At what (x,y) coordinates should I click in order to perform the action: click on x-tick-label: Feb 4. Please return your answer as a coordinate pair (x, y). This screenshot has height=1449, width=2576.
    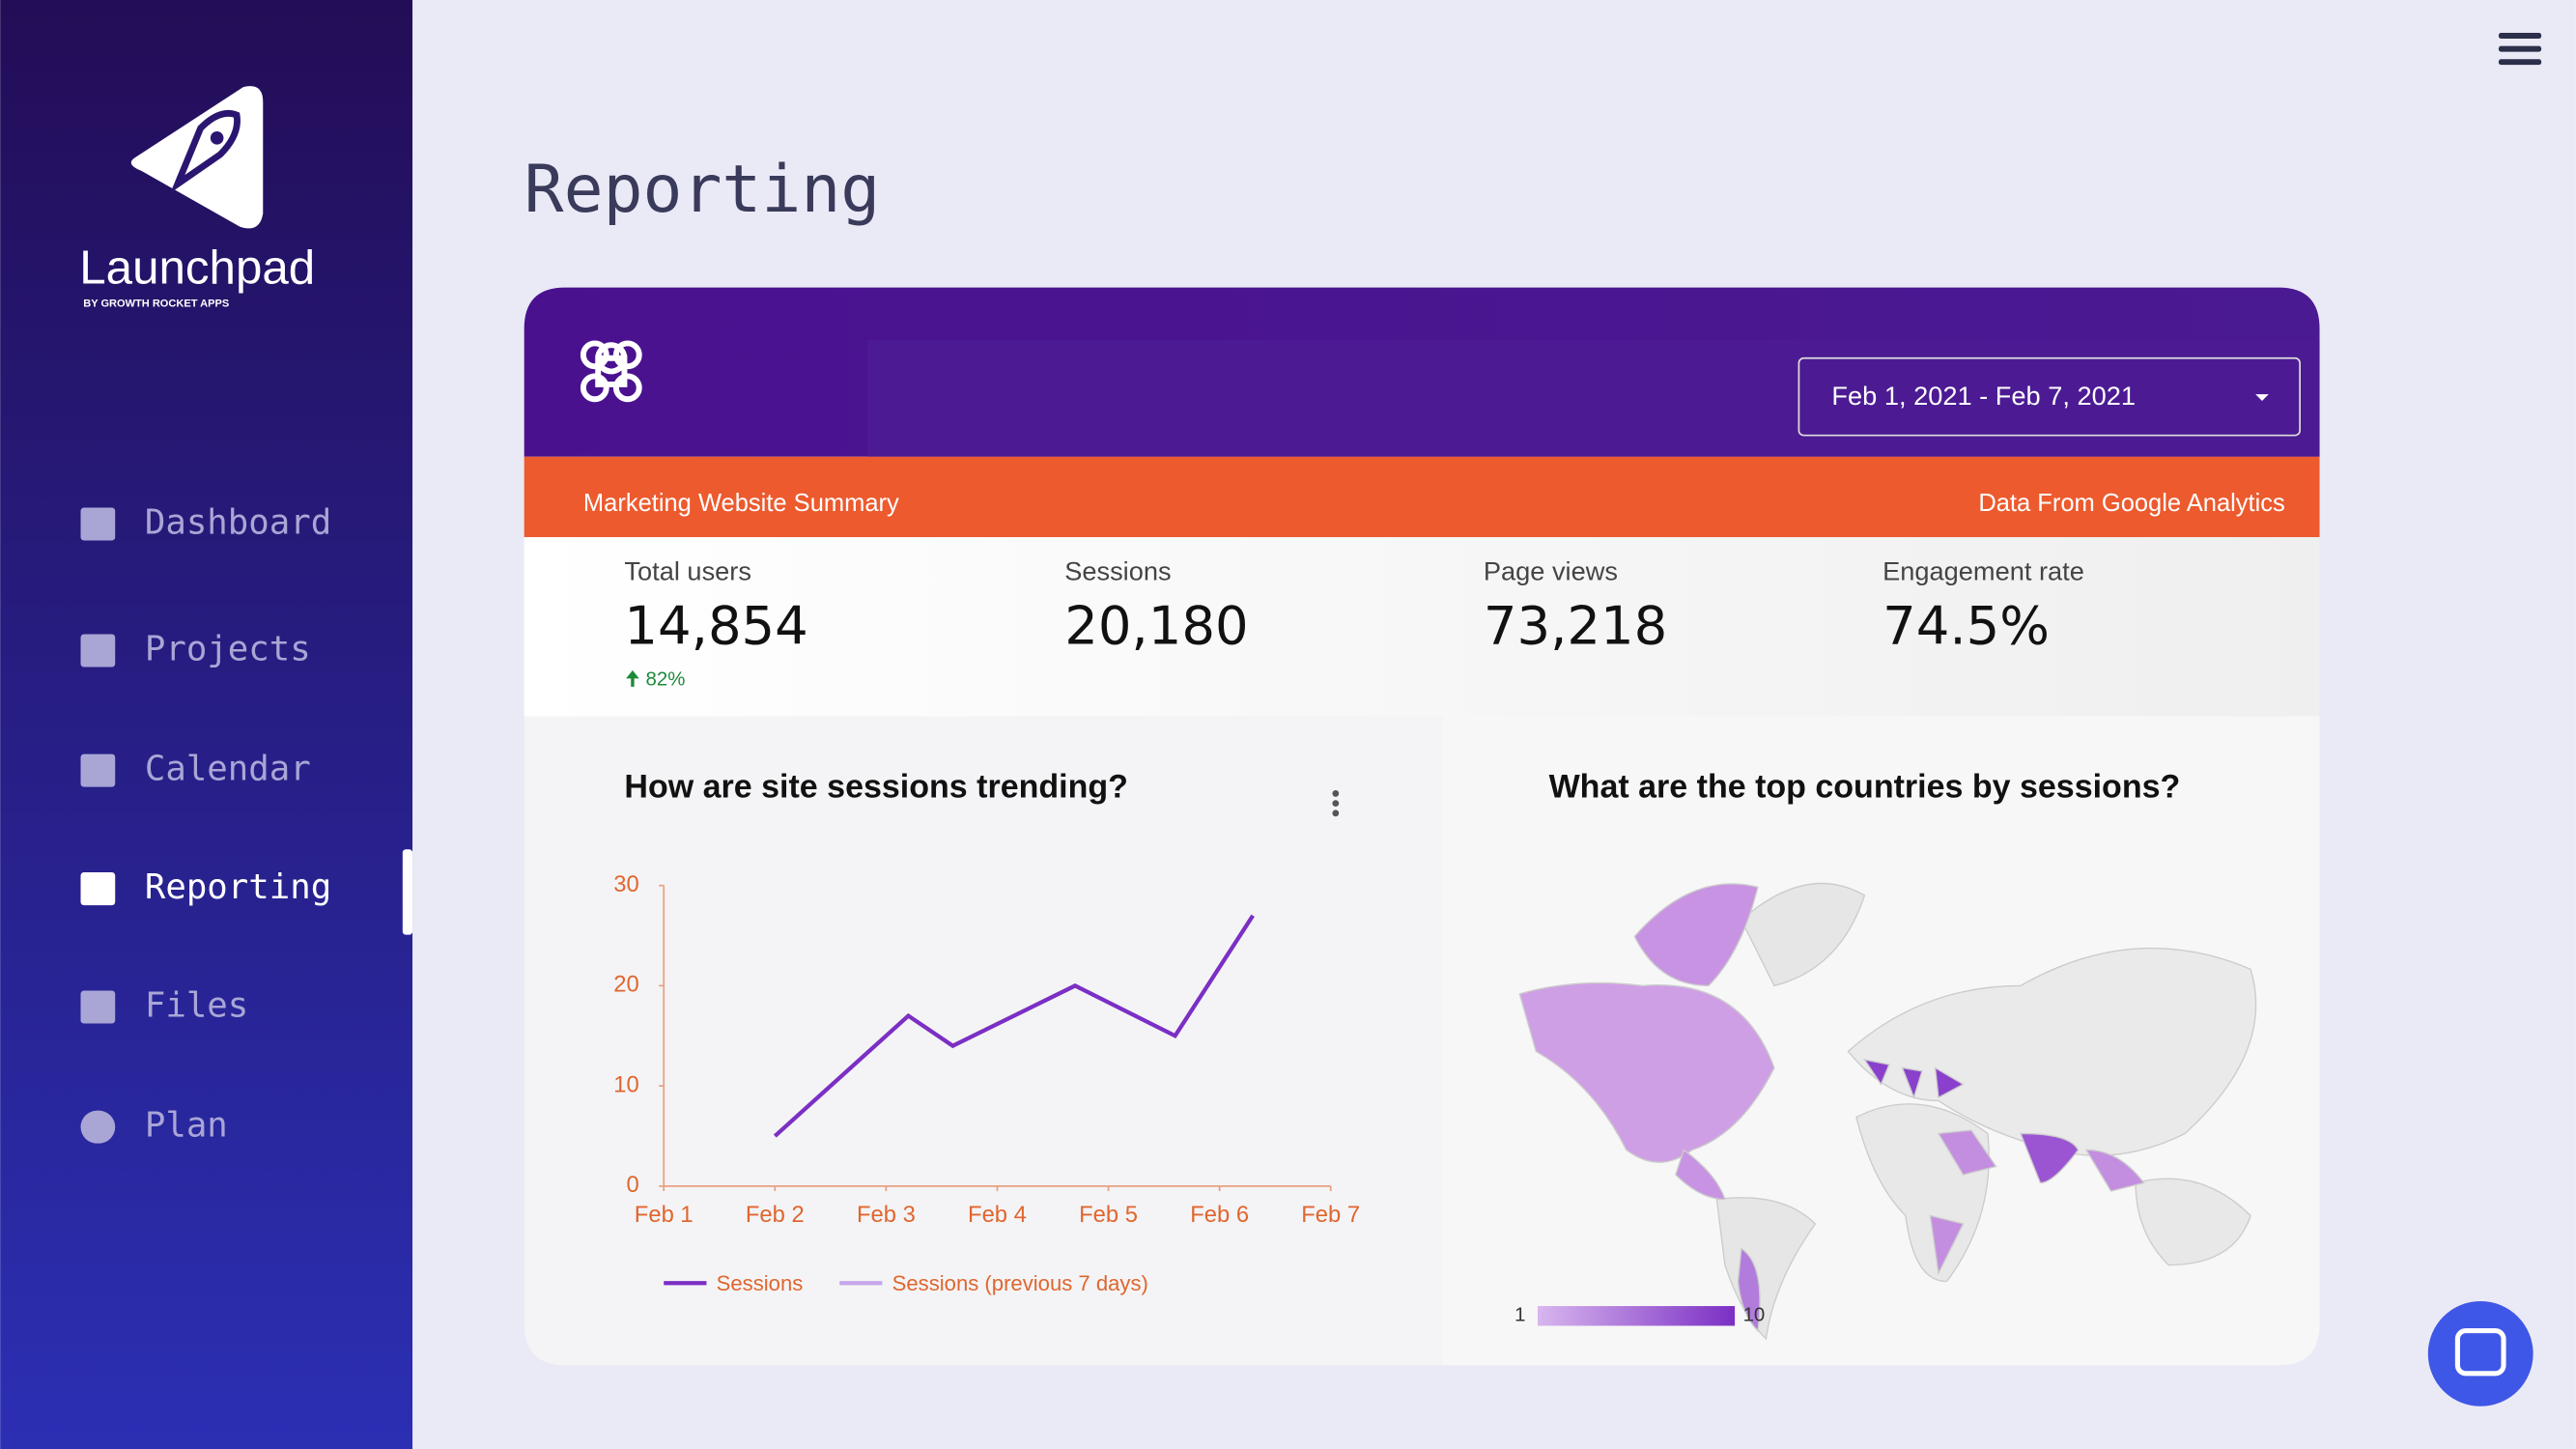
    Looking at the image, I should click on (997, 1215).